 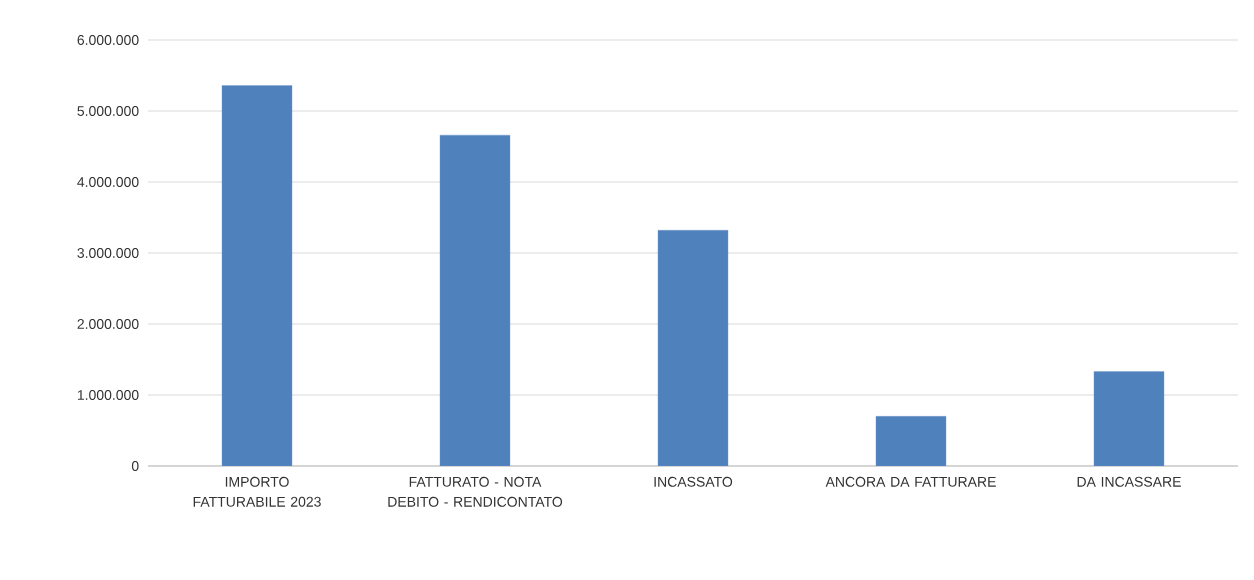 What do you see at coordinates (108, 40) in the screenshot?
I see `y-tick-label: 6.000.000` at bounding box center [108, 40].